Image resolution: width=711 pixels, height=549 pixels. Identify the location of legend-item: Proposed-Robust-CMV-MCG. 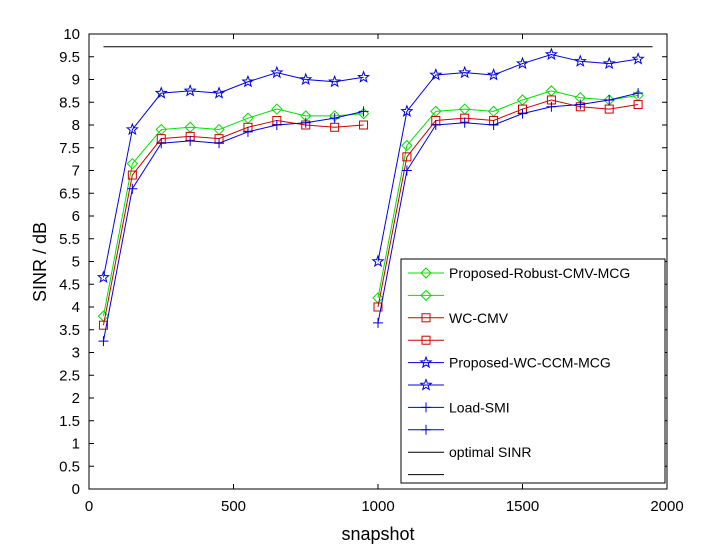
(519, 283).